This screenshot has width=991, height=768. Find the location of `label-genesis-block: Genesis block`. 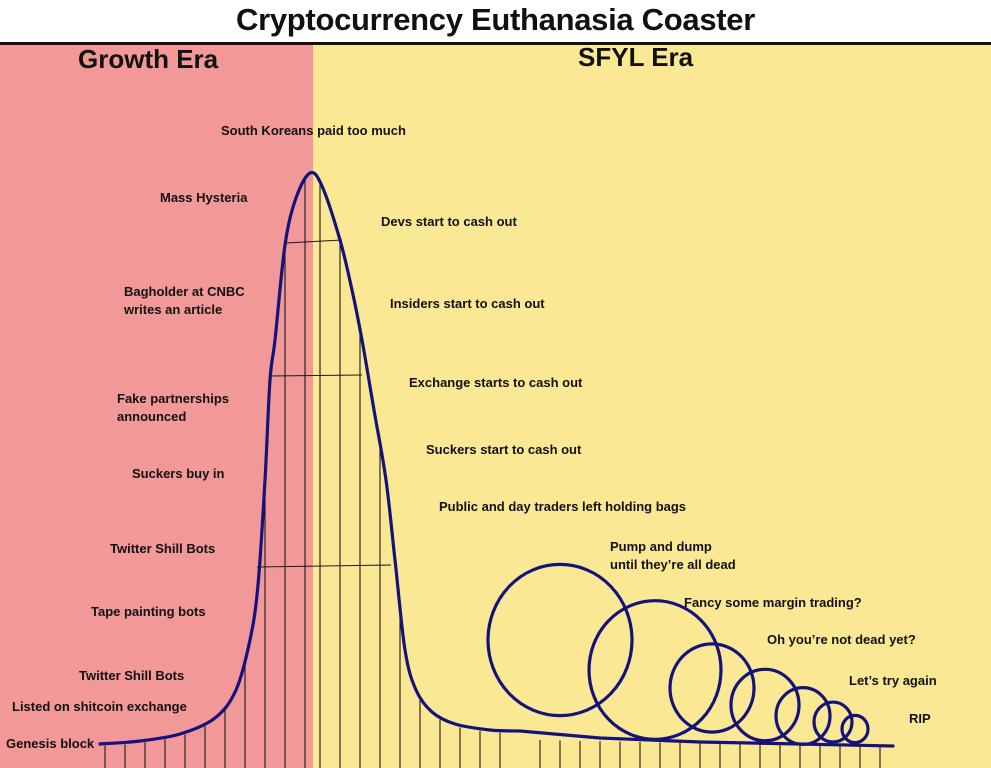

label-genesis-block: Genesis block is located at coordinates (50, 743).